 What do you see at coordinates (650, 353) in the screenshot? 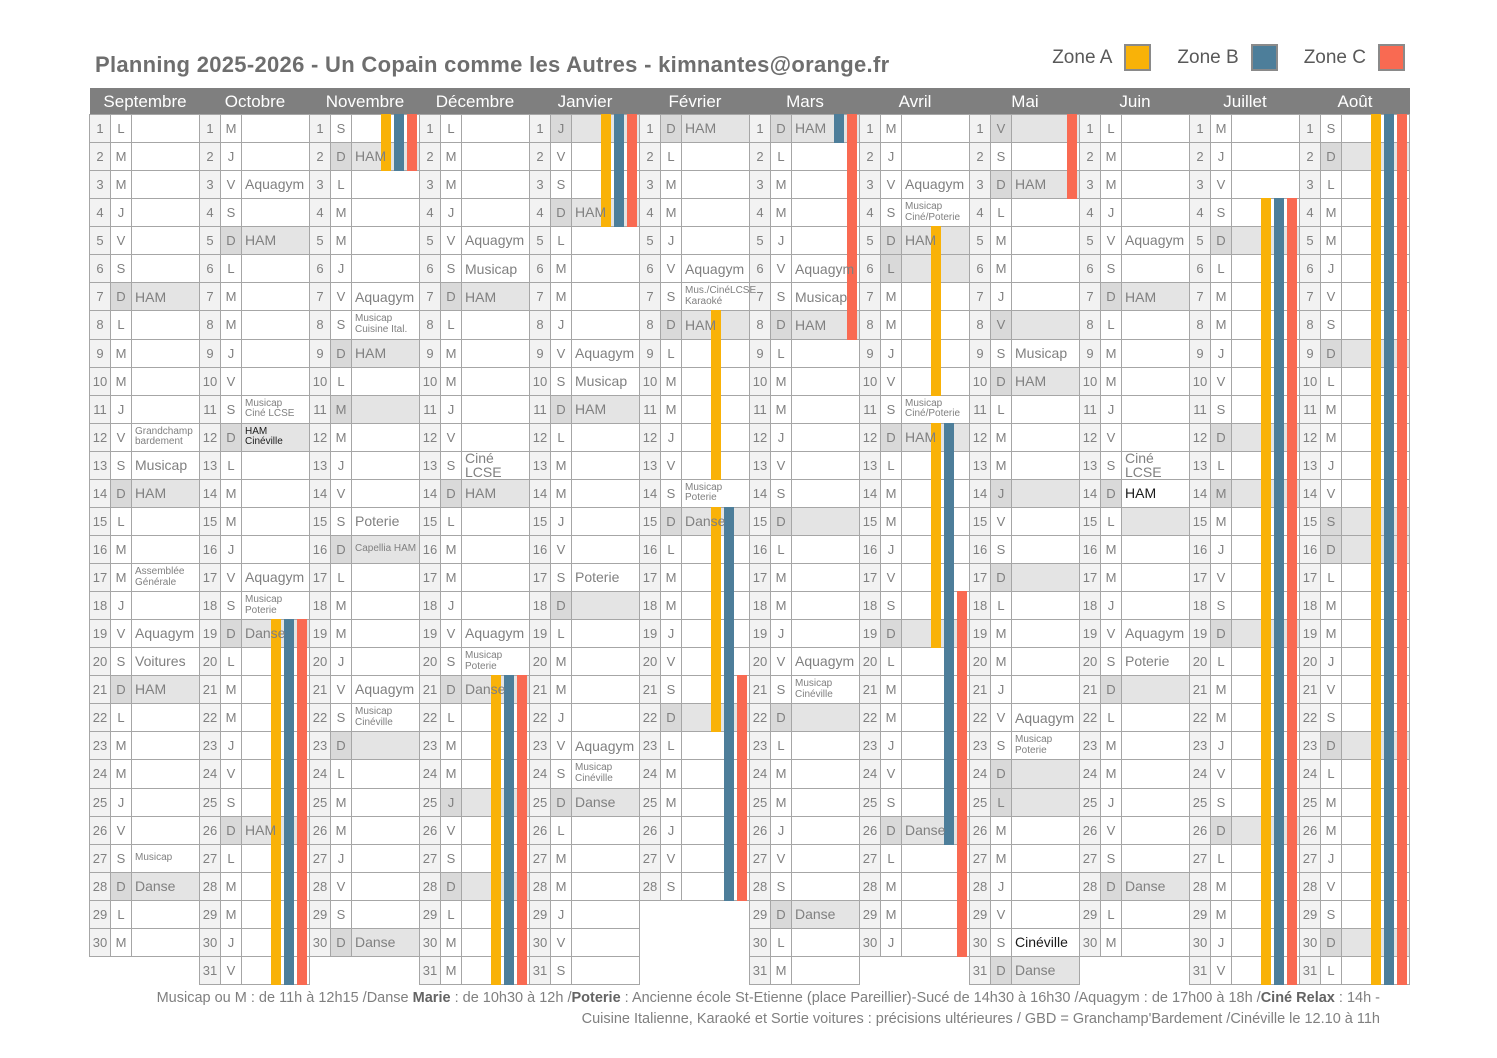
I see `day-number-cell: 9` at bounding box center [650, 353].